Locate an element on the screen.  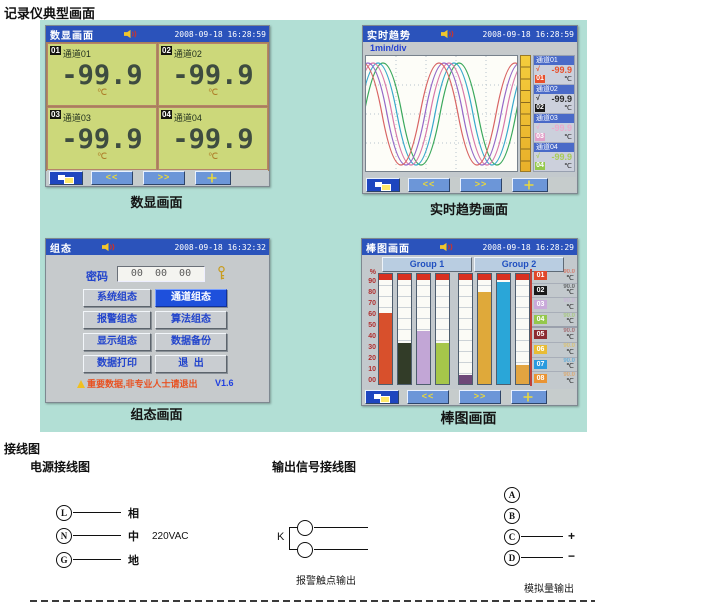
channel-cell: 03 通道03 -99.9 ℃ is located at coordinates (102, 138).